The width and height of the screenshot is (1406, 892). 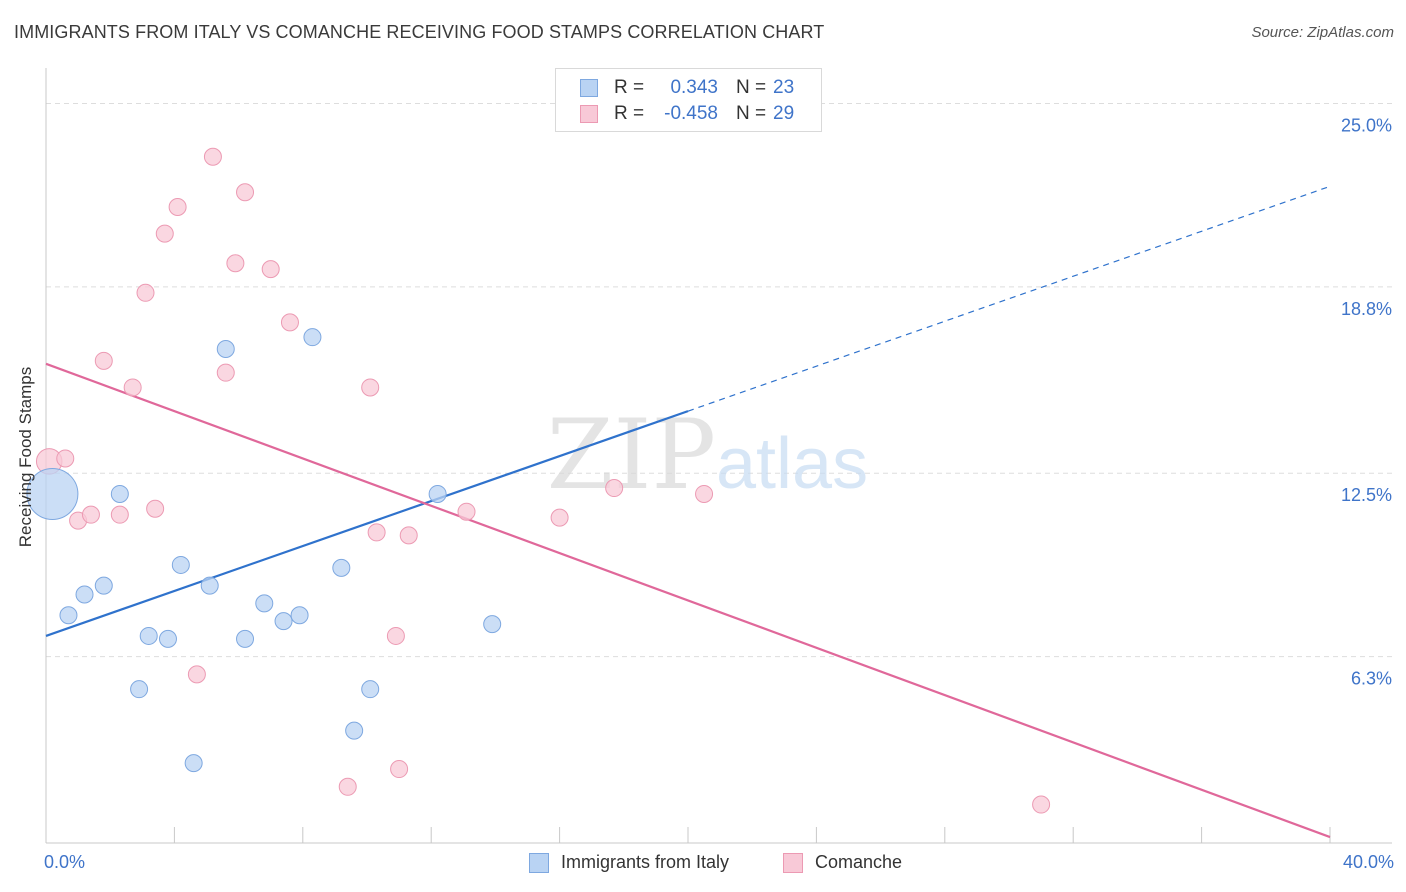 I want to click on bottom-legend-swatch-pink, so click(x=793, y=863).